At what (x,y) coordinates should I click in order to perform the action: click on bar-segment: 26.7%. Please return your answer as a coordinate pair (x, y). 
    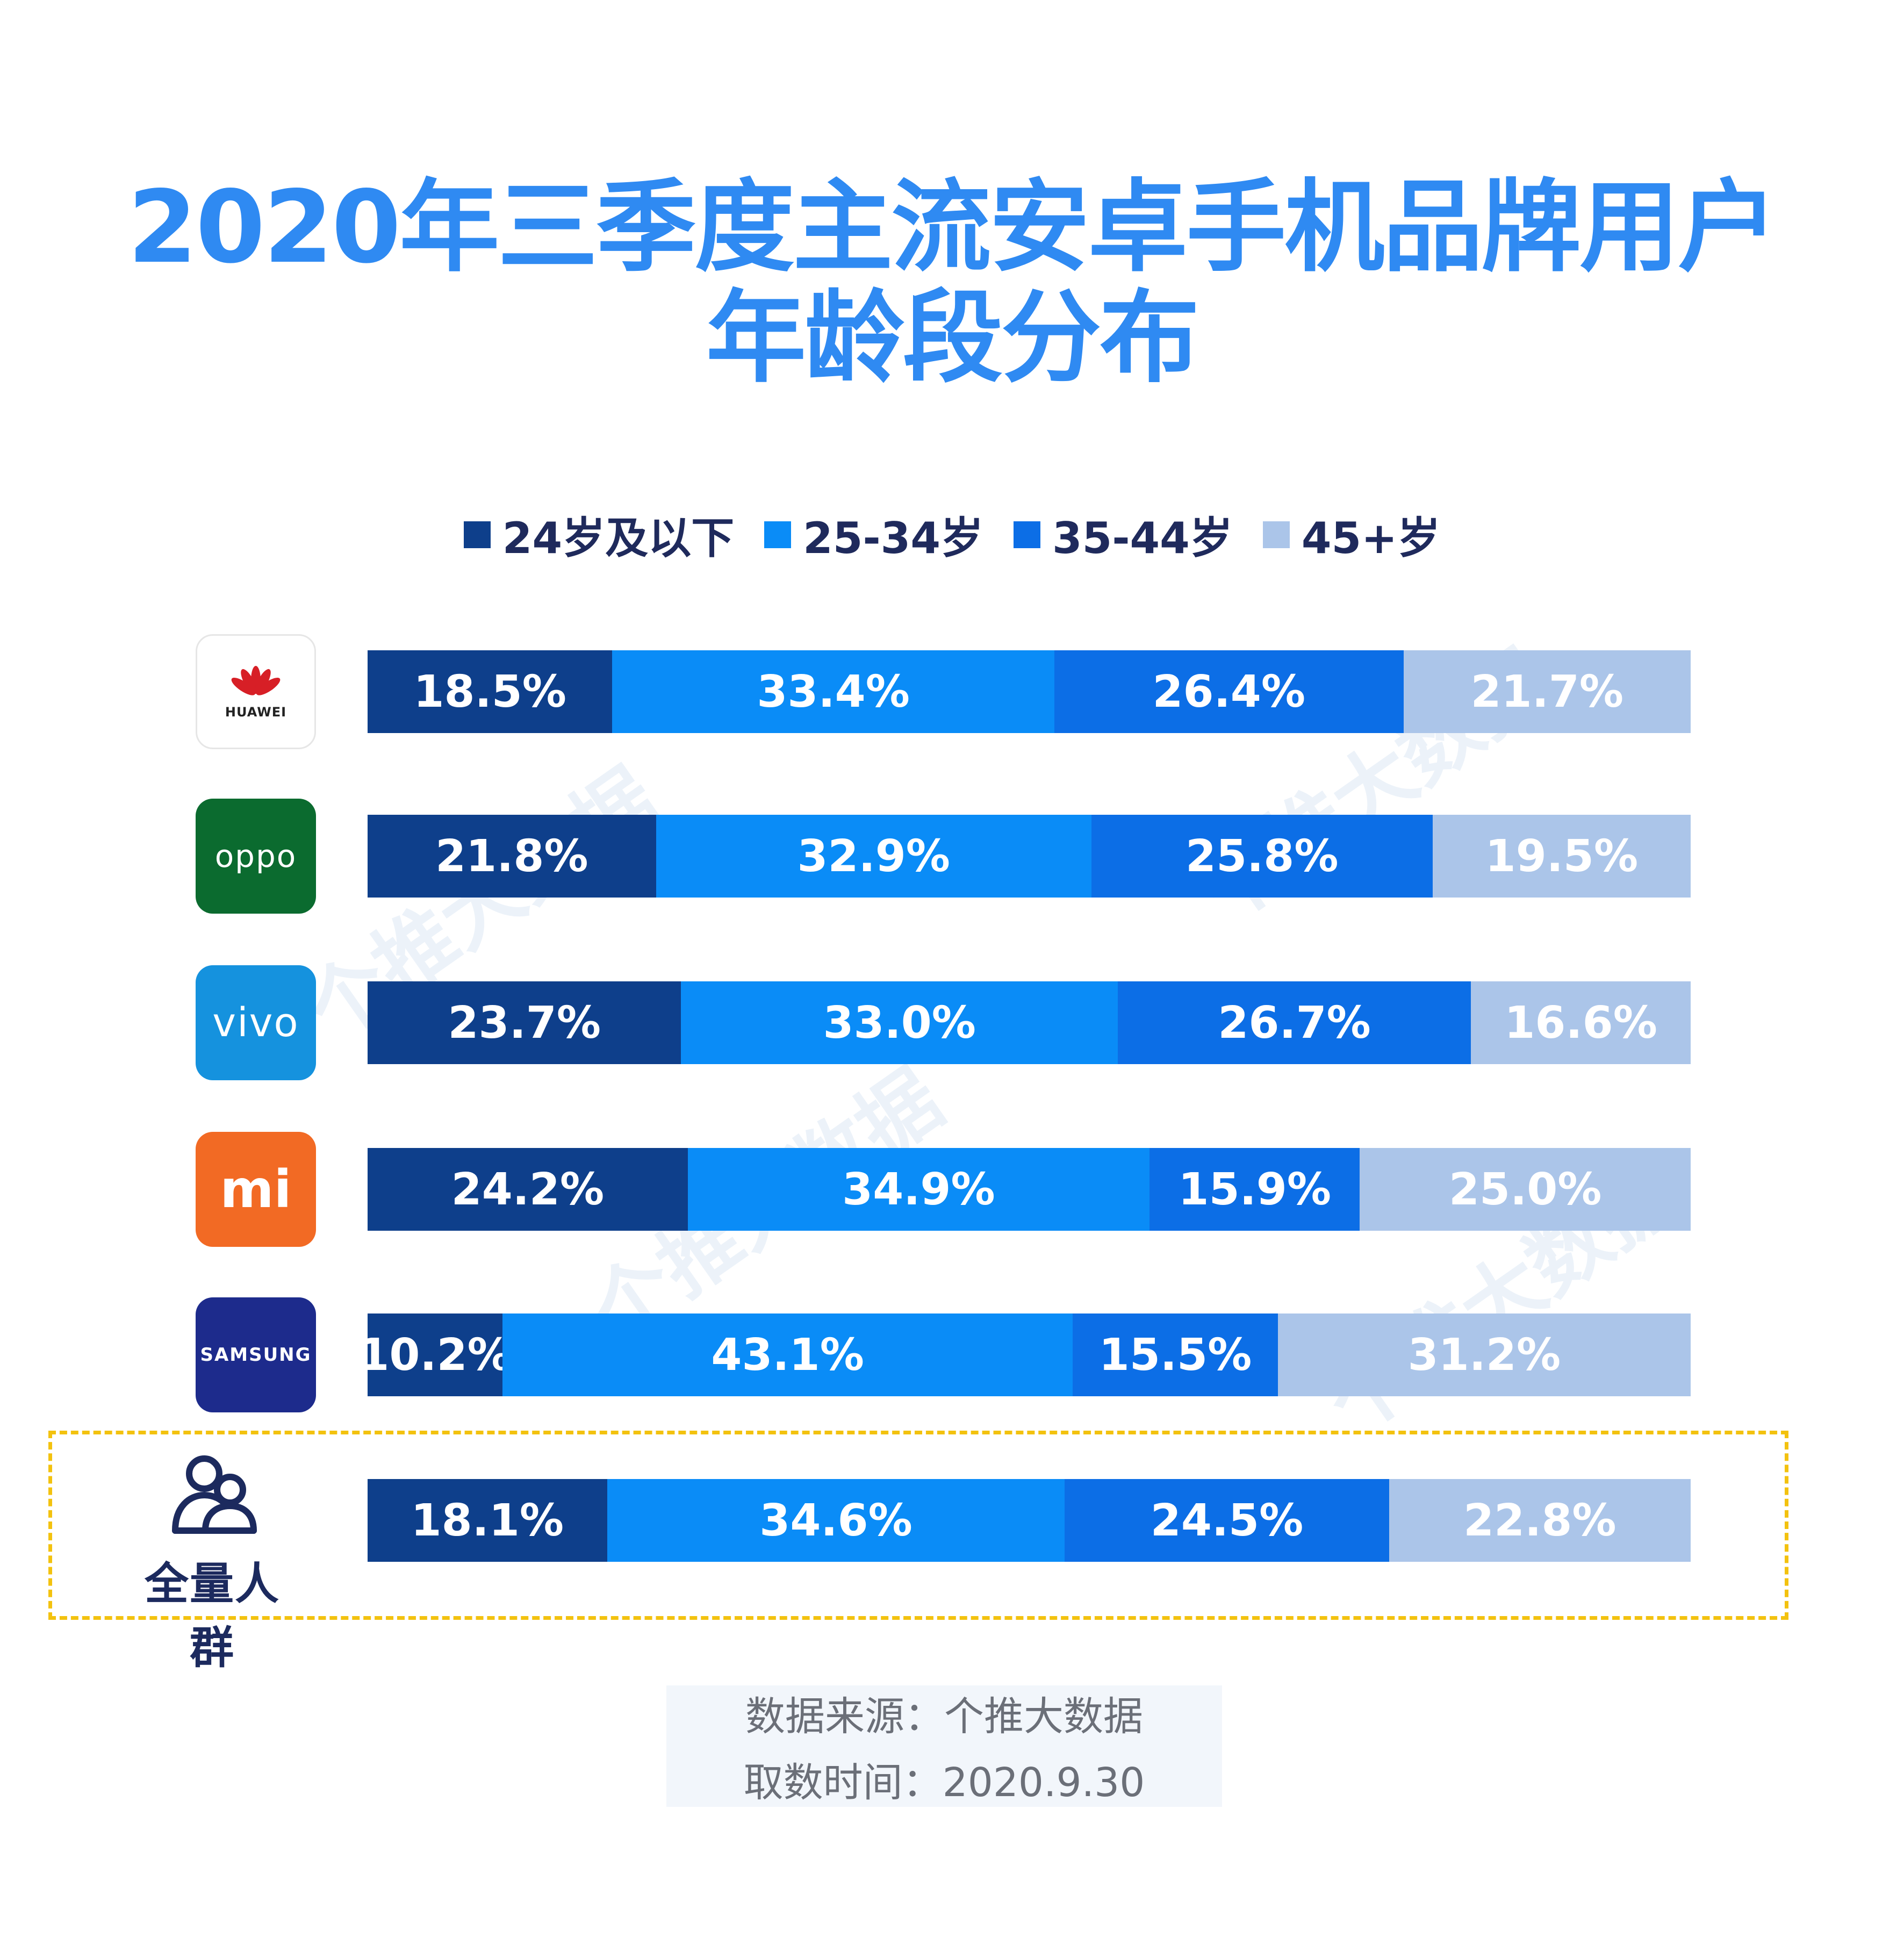
    Looking at the image, I should click on (1294, 1022).